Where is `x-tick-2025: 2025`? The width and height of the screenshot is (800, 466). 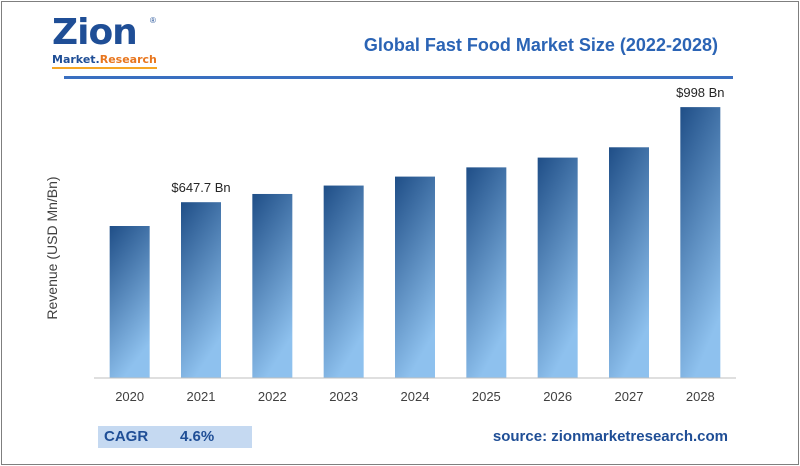 x-tick-2025: 2025 is located at coordinates (486, 396).